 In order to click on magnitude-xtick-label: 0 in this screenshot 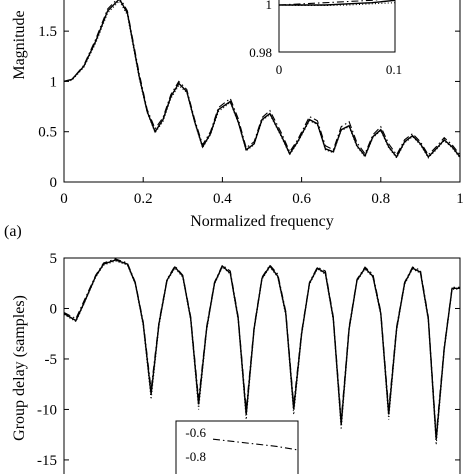, I will do `click(64, 199)`.